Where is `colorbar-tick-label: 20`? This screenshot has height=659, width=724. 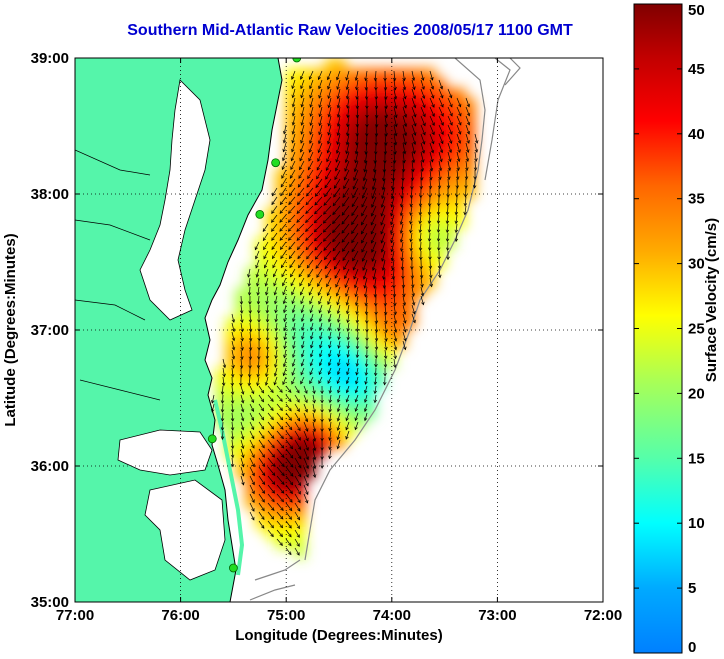 colorbar-tick-label: 20 is located at coordinates (696, 393).